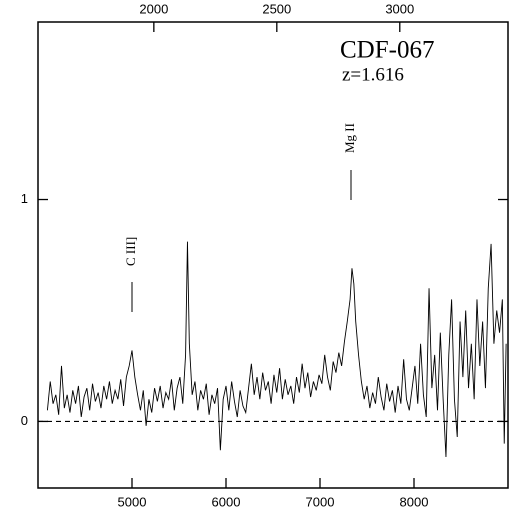 The height and width of the screenshot is (512, 512). Describe the element at coordinates (130, 251) in the screenshot. I see `annotation-label: C III]` at that location.